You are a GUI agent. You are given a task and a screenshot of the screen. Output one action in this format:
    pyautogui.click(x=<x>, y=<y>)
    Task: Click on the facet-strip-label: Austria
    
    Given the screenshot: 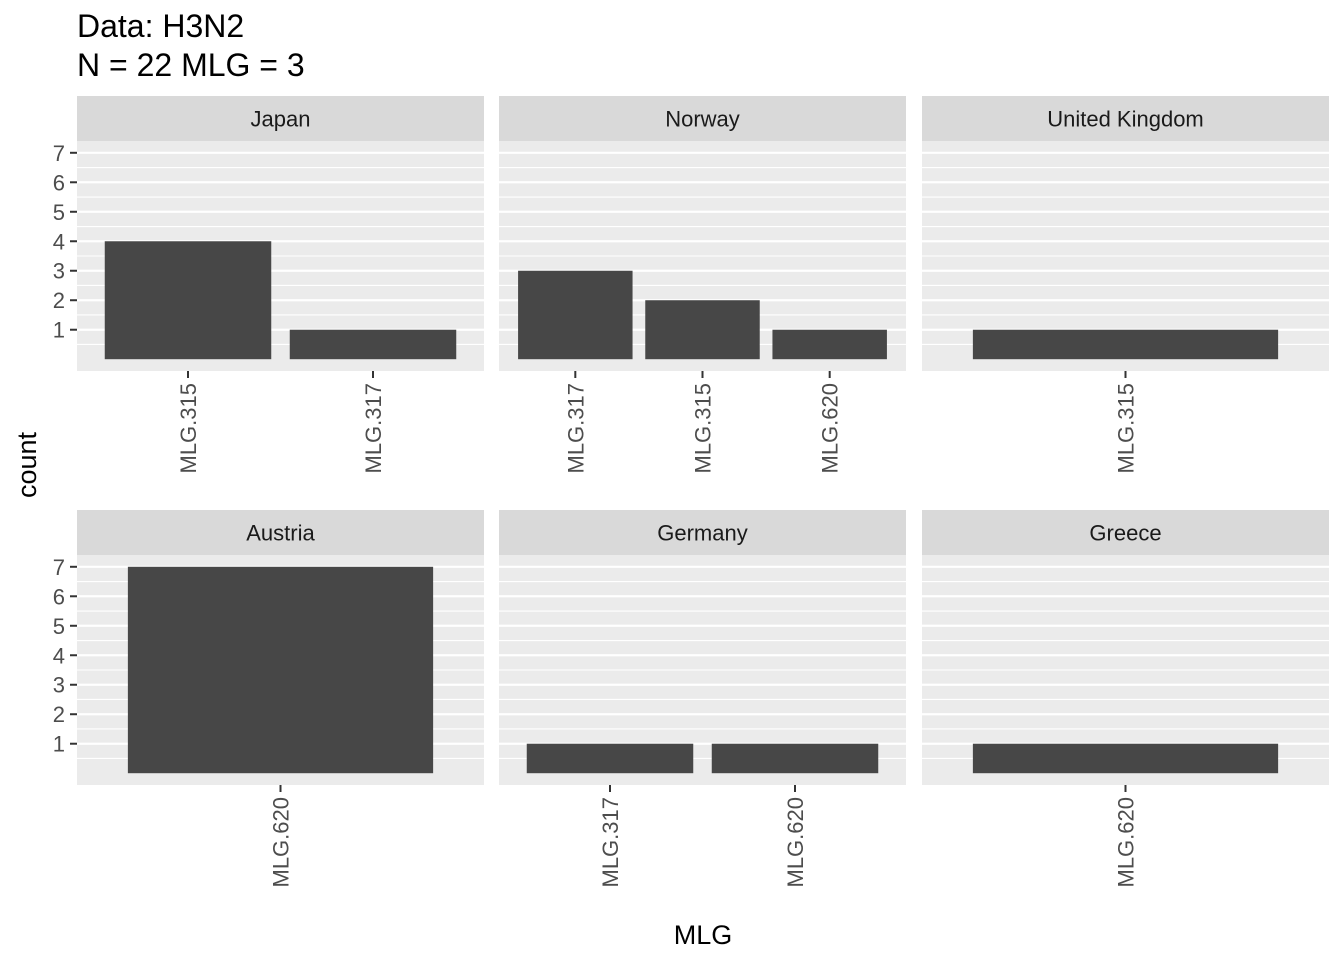 What is the action you would take?
    pyautogui.click(x=280, y=533)
    